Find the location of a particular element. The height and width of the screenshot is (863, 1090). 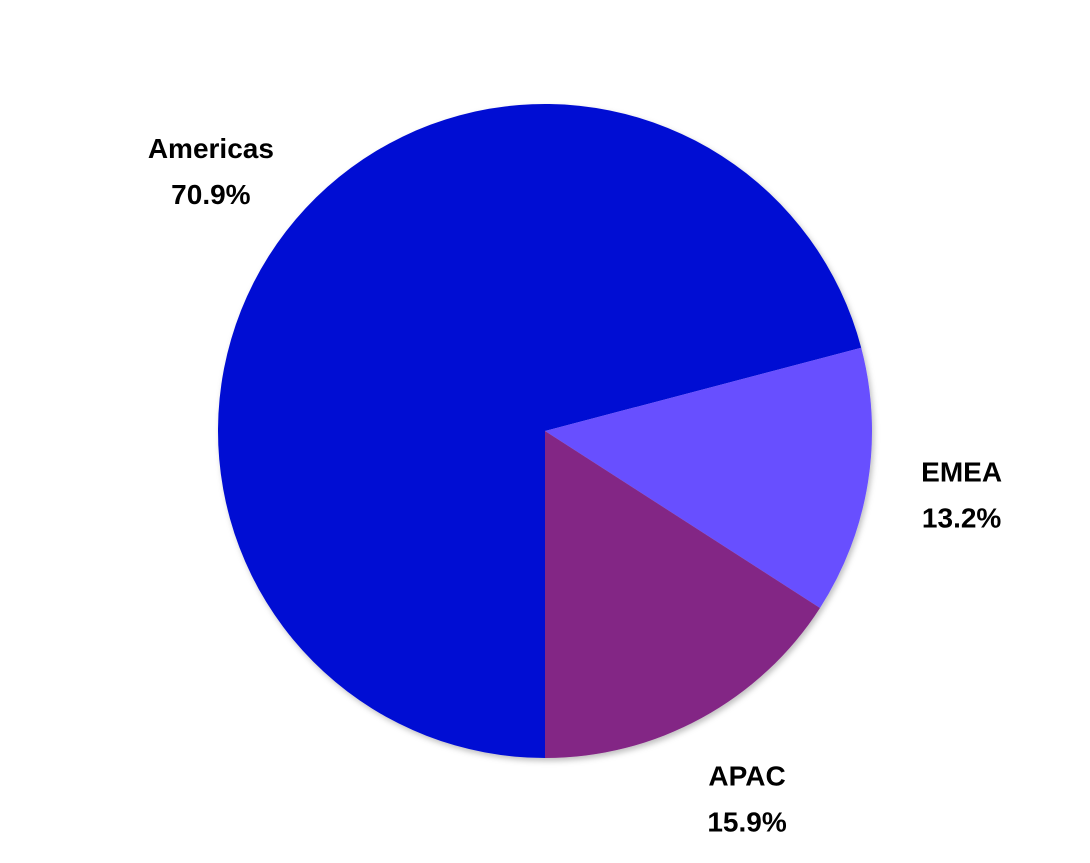

slice-label: APAC is located at coordinates (746, 776).